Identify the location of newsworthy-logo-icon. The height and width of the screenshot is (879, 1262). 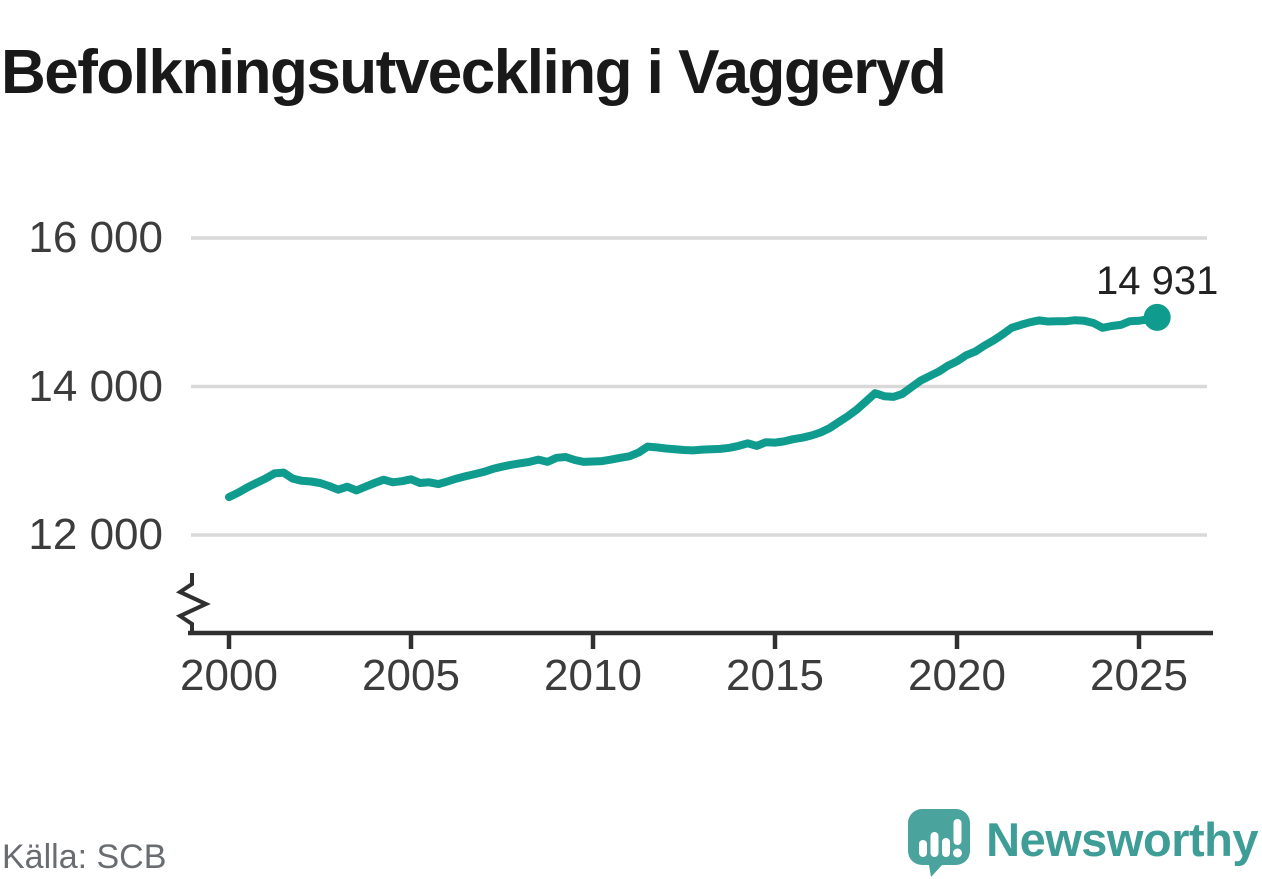
(939, 843).